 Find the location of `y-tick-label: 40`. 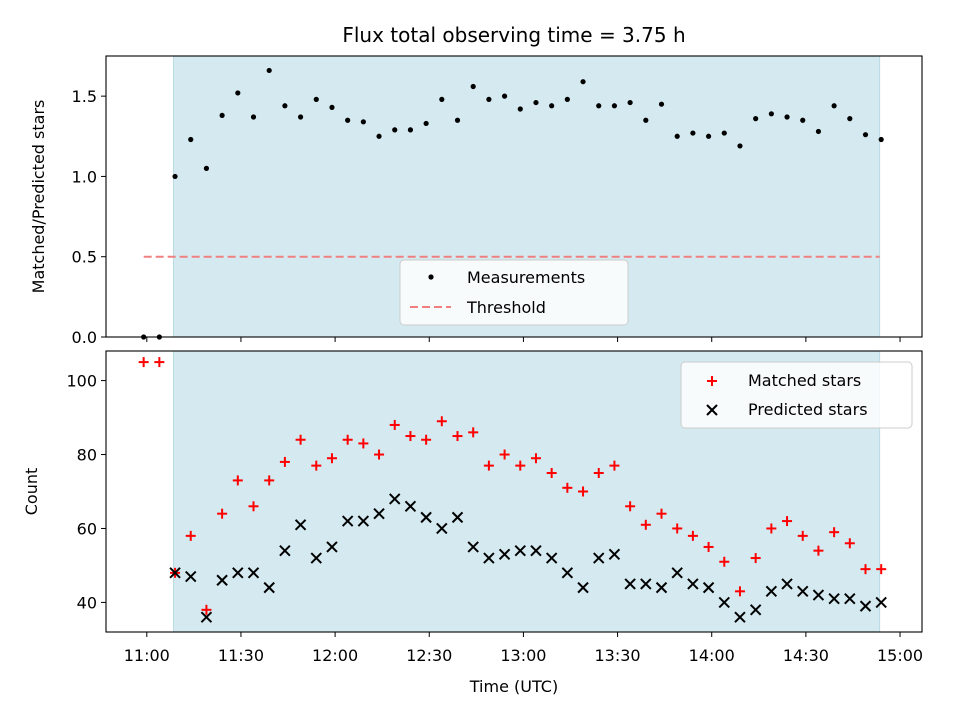

y-tick-label: 40 is located at coordinates (87, 602).